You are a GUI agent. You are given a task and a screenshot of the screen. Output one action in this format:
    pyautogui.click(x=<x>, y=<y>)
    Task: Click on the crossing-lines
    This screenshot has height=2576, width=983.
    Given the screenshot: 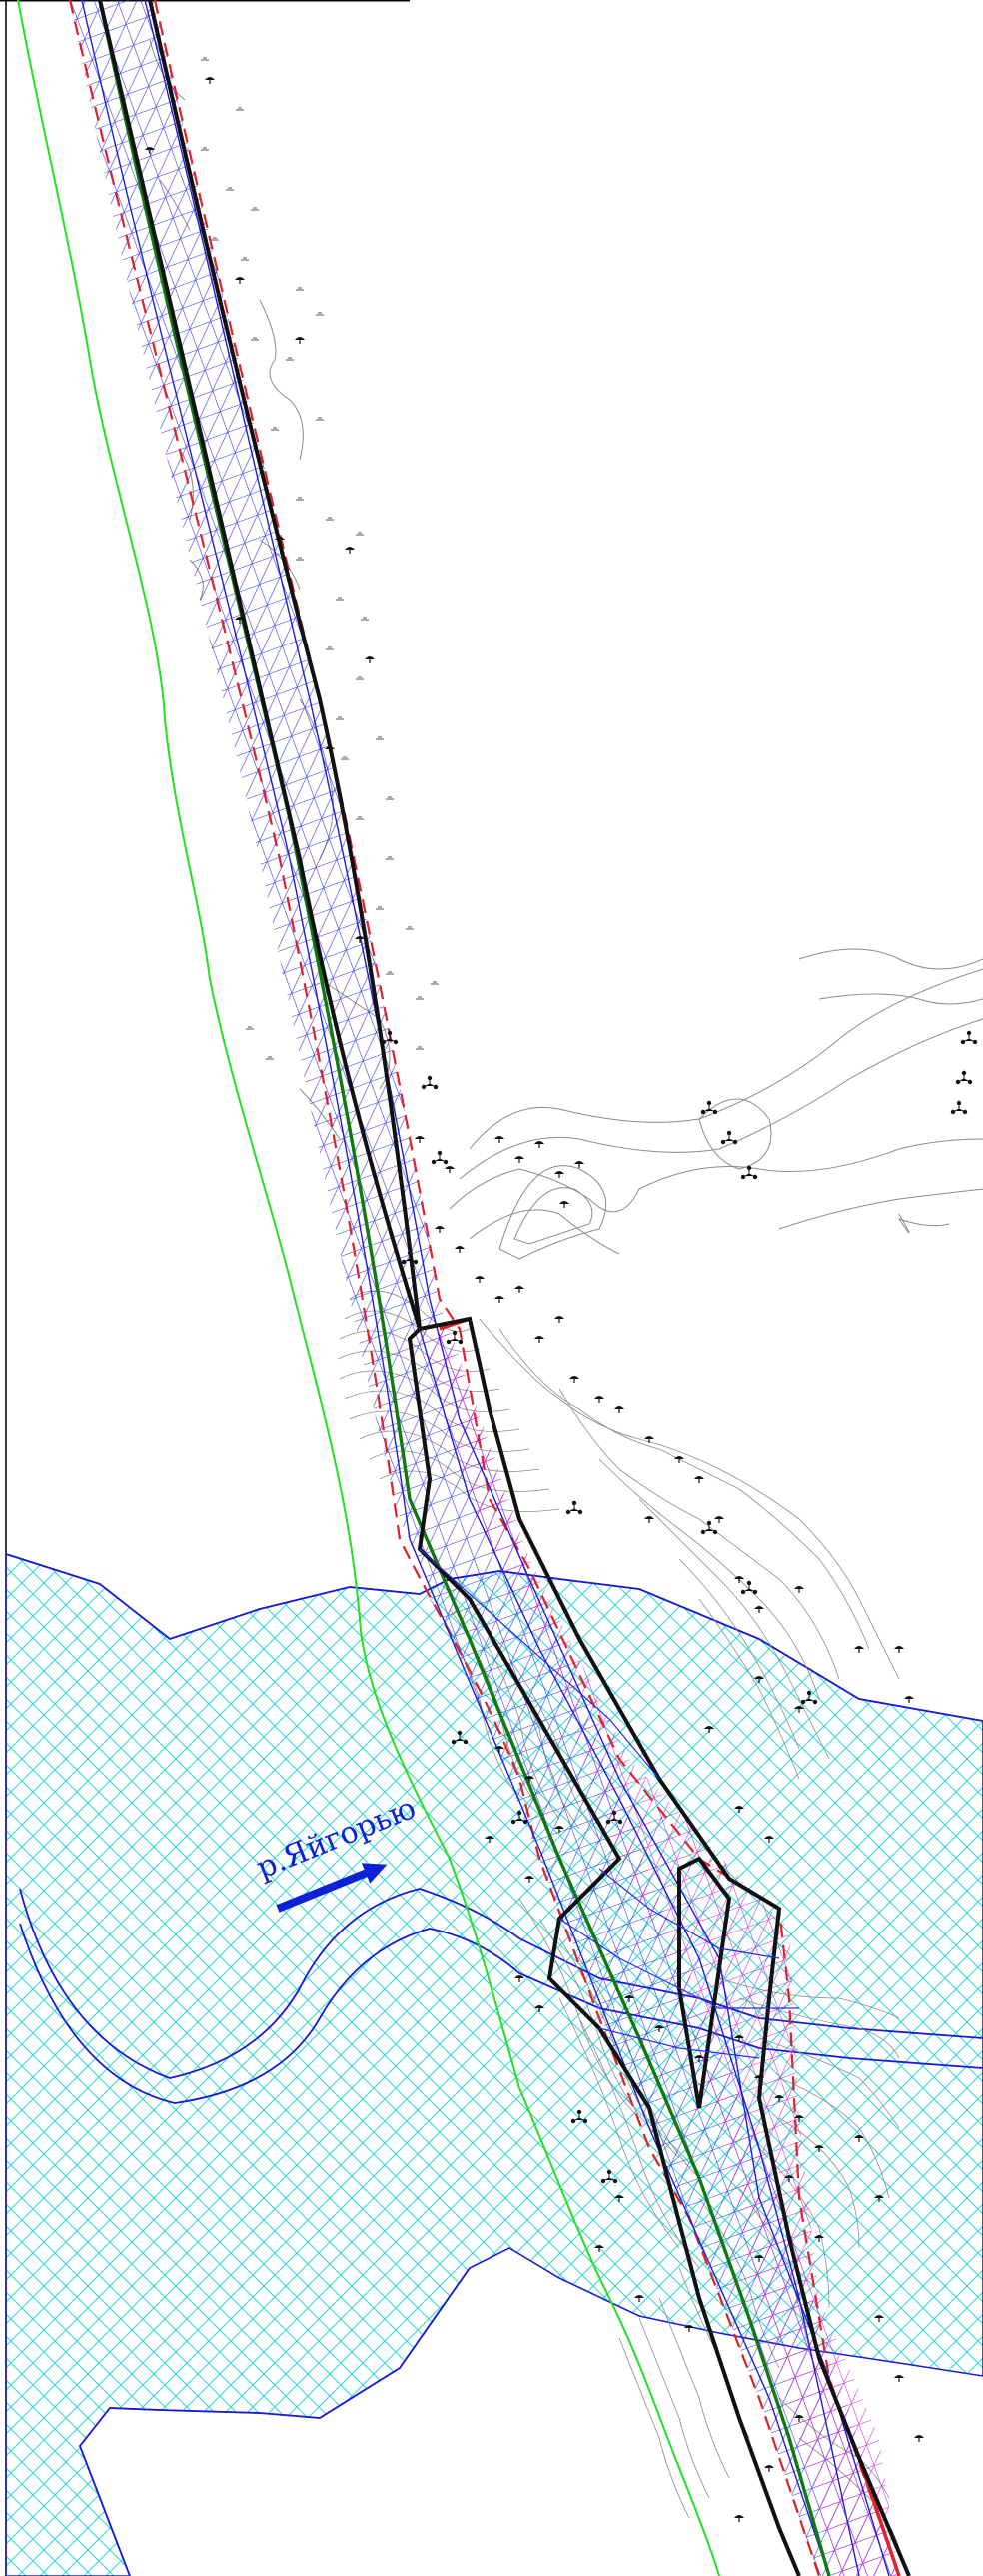 What is the action you would take?
    pyautogui.click(x=609, y=1803)
    